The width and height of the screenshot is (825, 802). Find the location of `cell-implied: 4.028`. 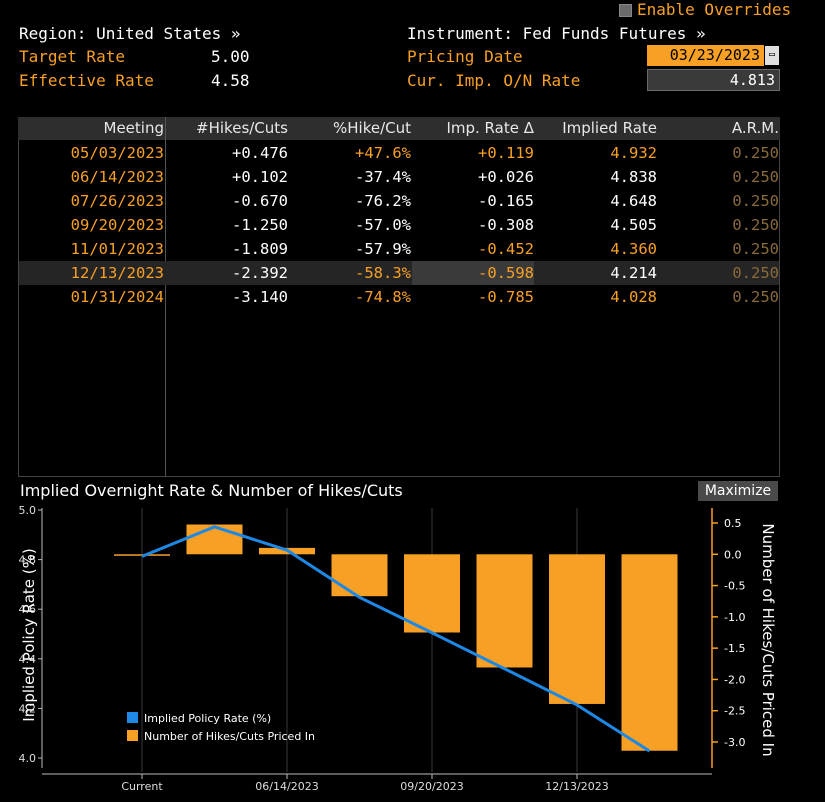

cell-implied: 4.028 is located at coordinates (633, 297).